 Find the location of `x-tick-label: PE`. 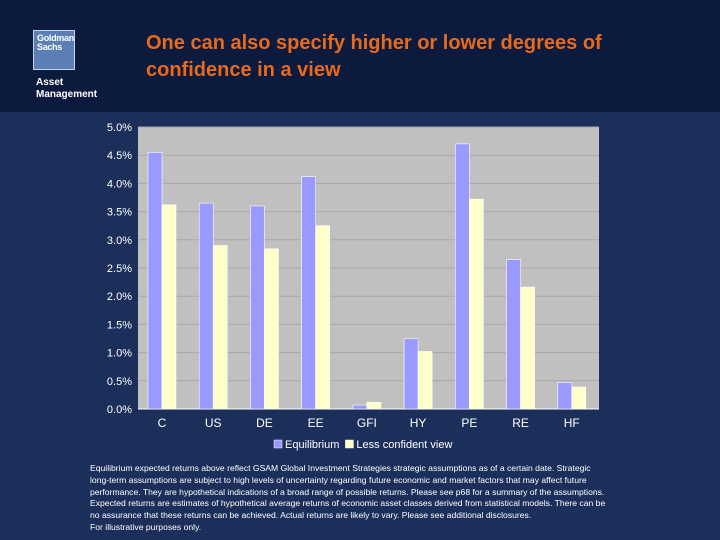

x-tick-label: PE is located at coordinates (469, 423).